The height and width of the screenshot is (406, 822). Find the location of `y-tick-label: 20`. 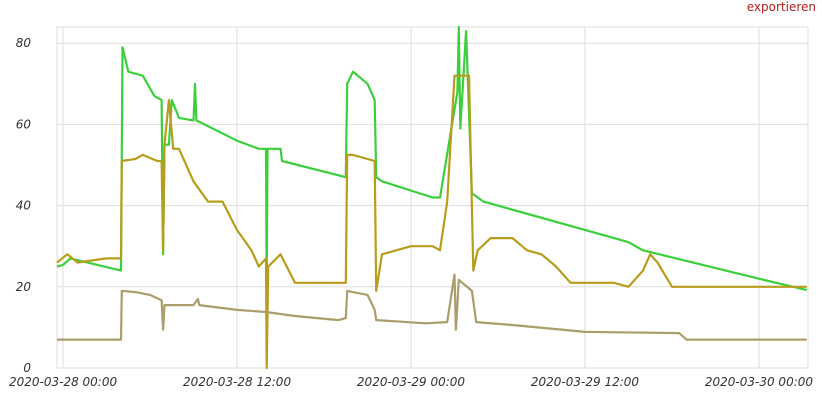

y-tick-label: 20 is located at coordinates (24, 287).